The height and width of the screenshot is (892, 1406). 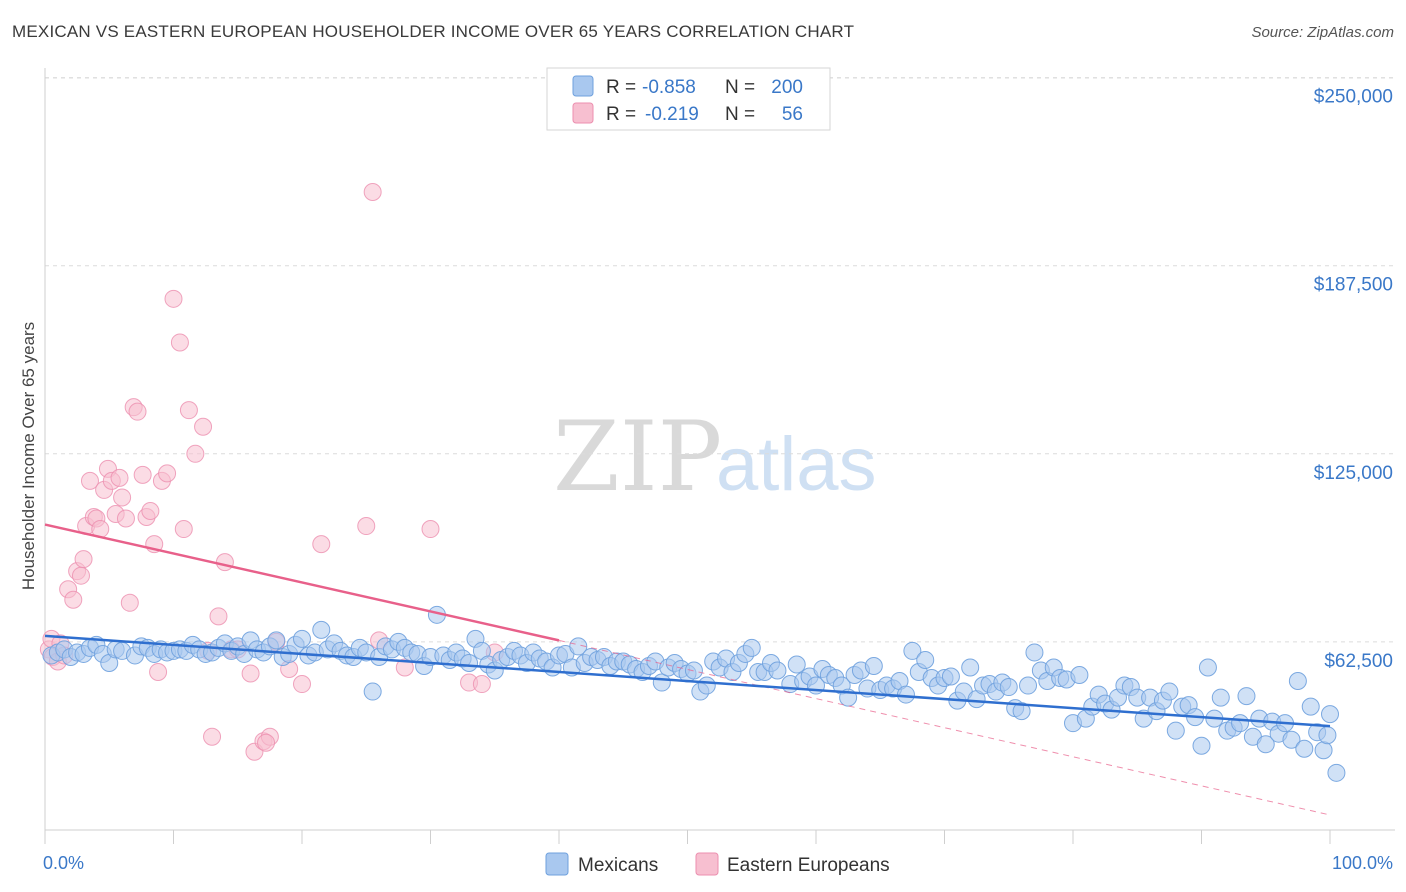 I want to click on n-label-2: N =, so click(x=740, y=114).